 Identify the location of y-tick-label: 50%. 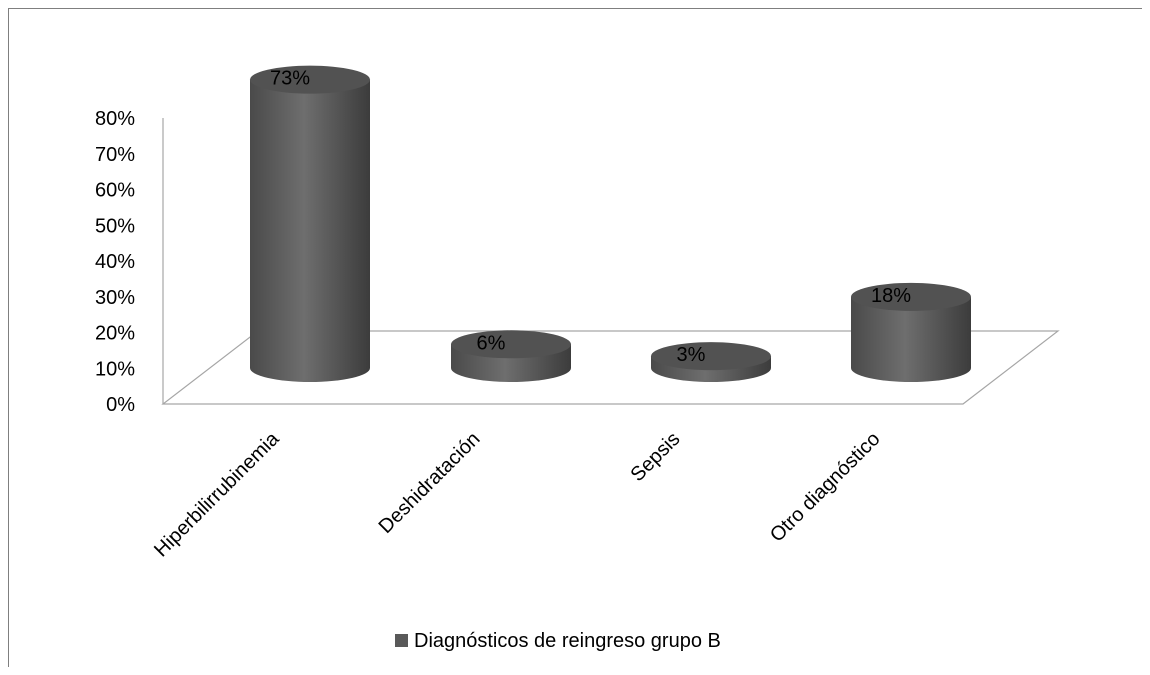
(115, 226).